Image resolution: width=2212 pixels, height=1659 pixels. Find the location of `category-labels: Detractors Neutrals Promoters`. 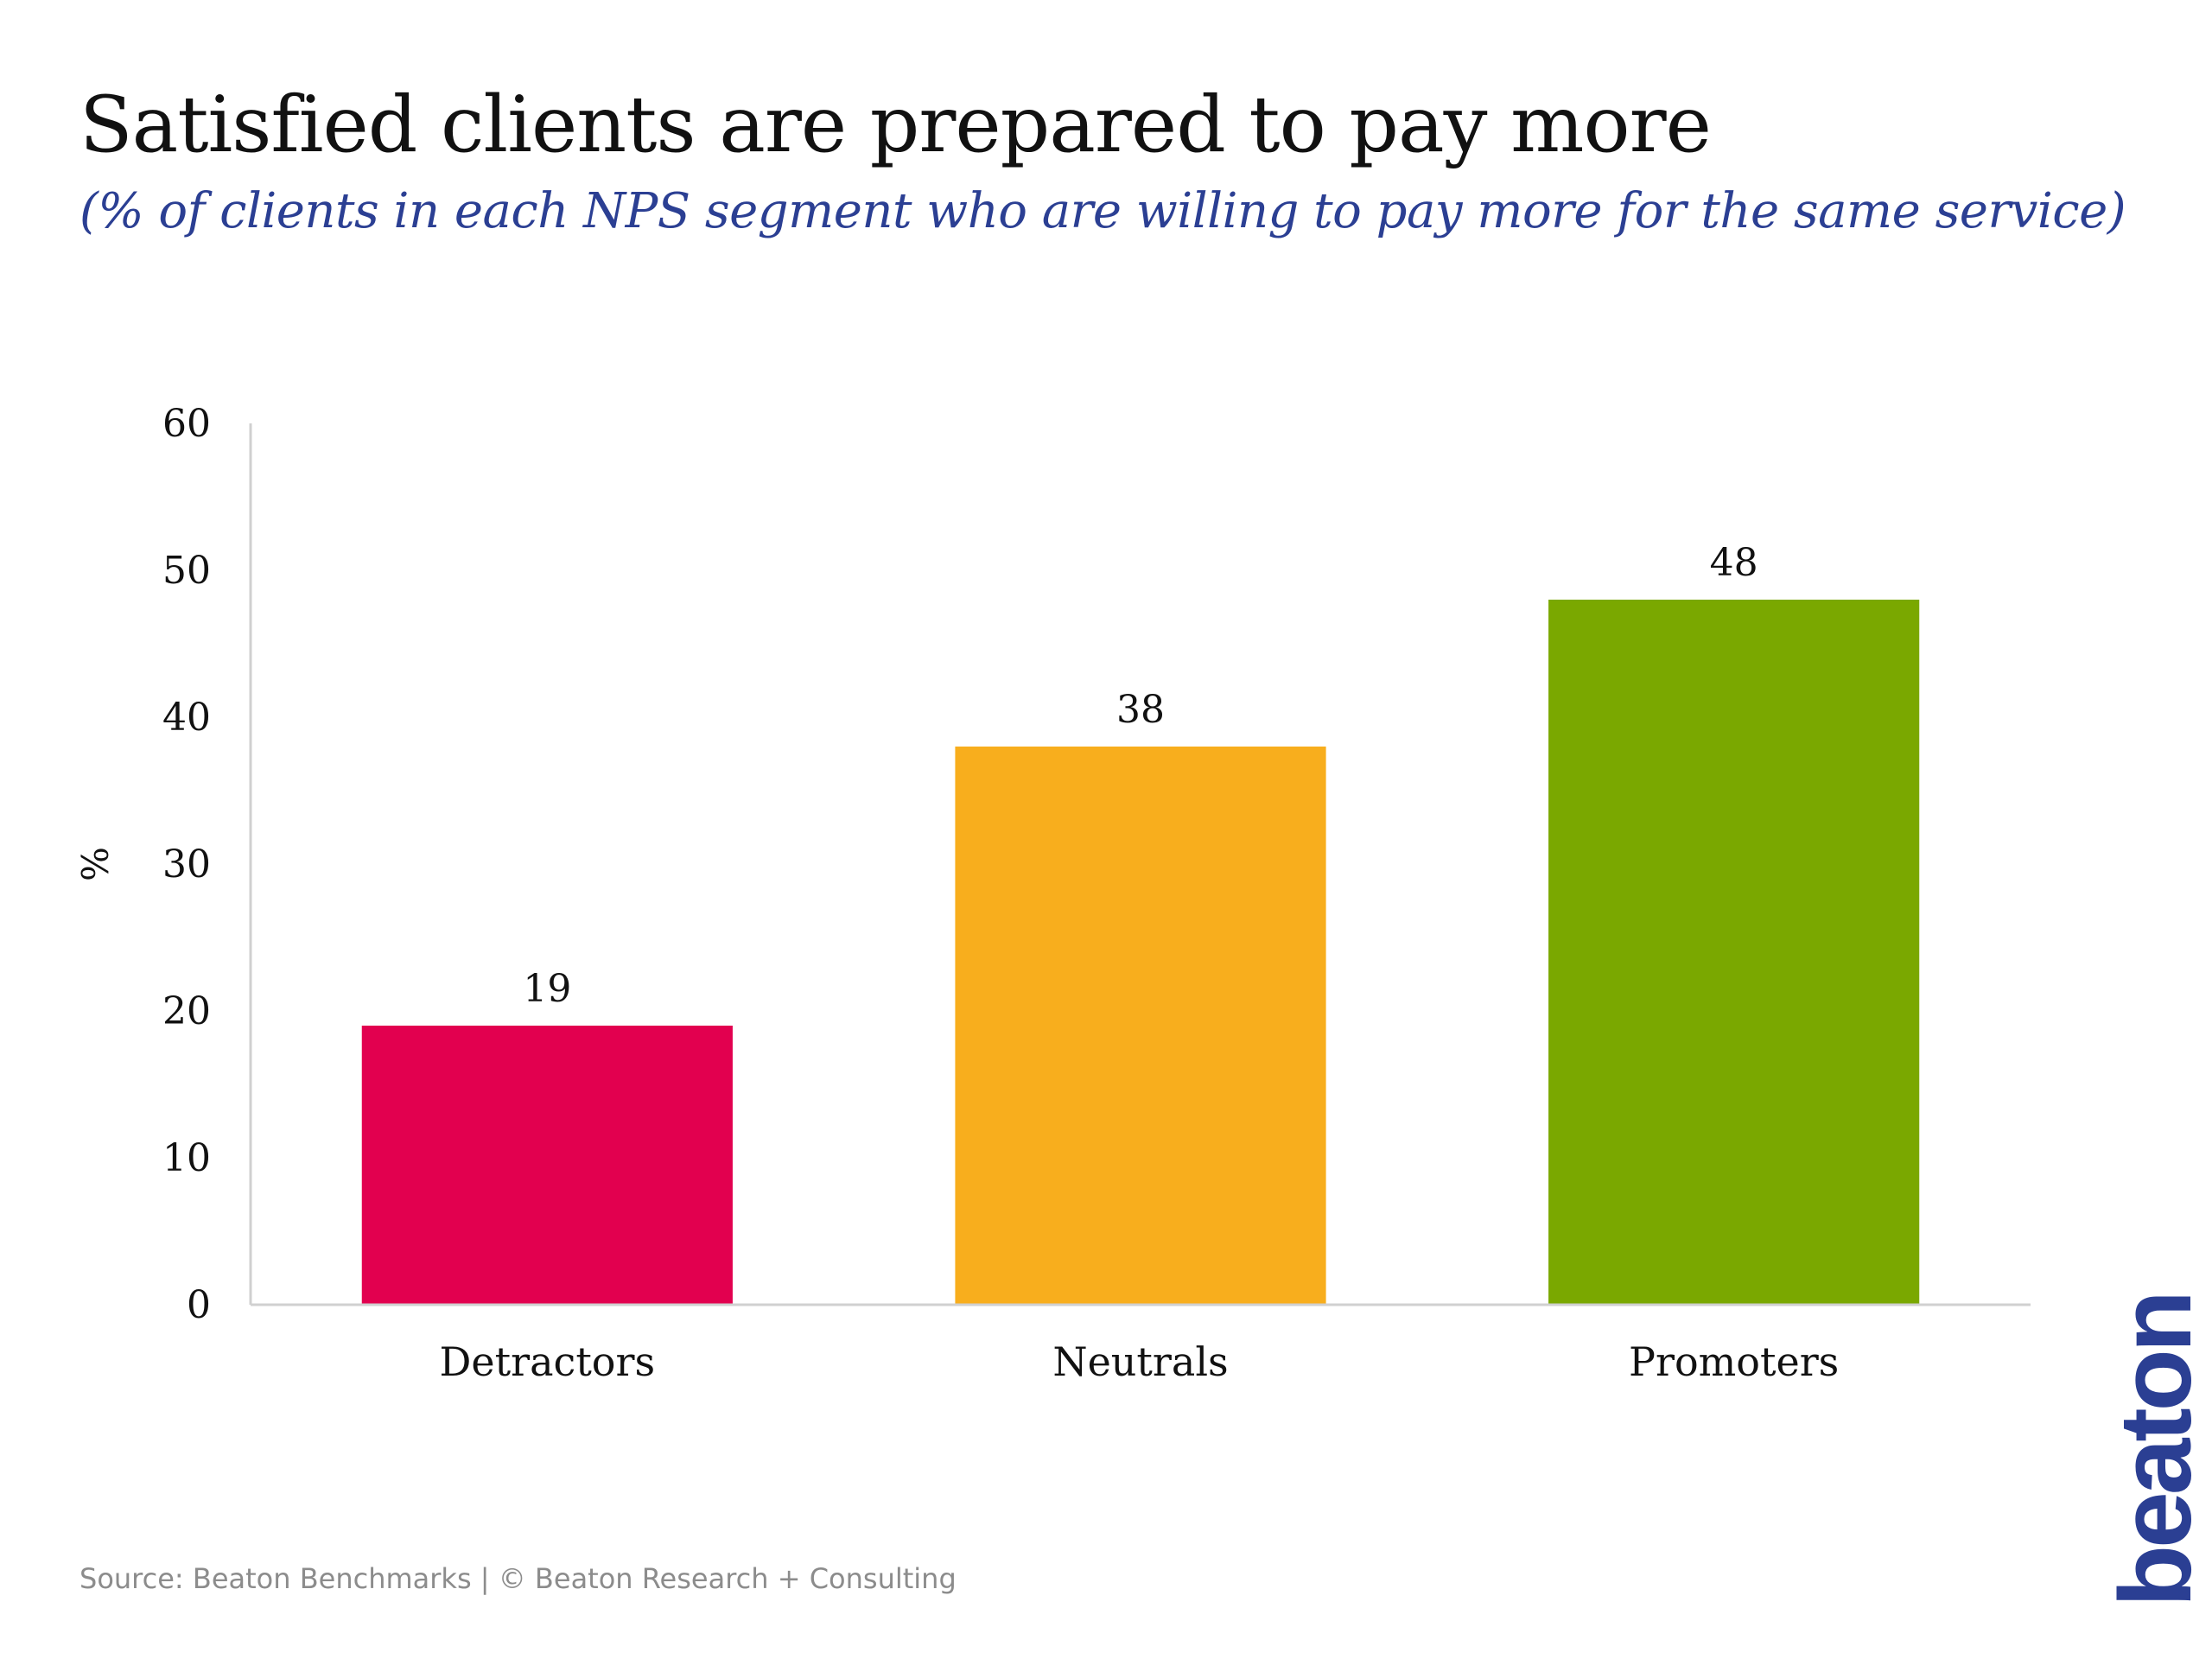

category-labels: Detractors Neutrals Promoters is located at coordinates (1140, 1361).